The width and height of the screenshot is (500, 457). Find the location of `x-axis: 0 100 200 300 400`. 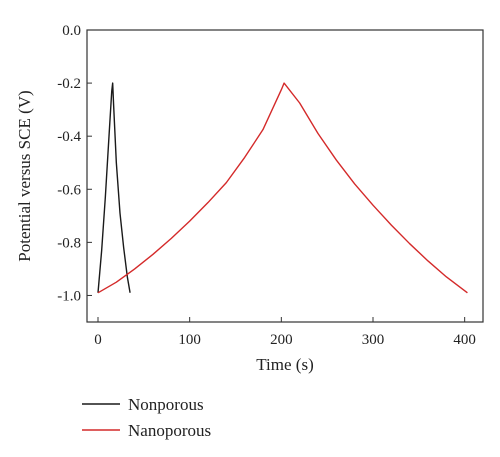

x-axis: 0 100 200 300 400 is located at coordinates (285, 332).